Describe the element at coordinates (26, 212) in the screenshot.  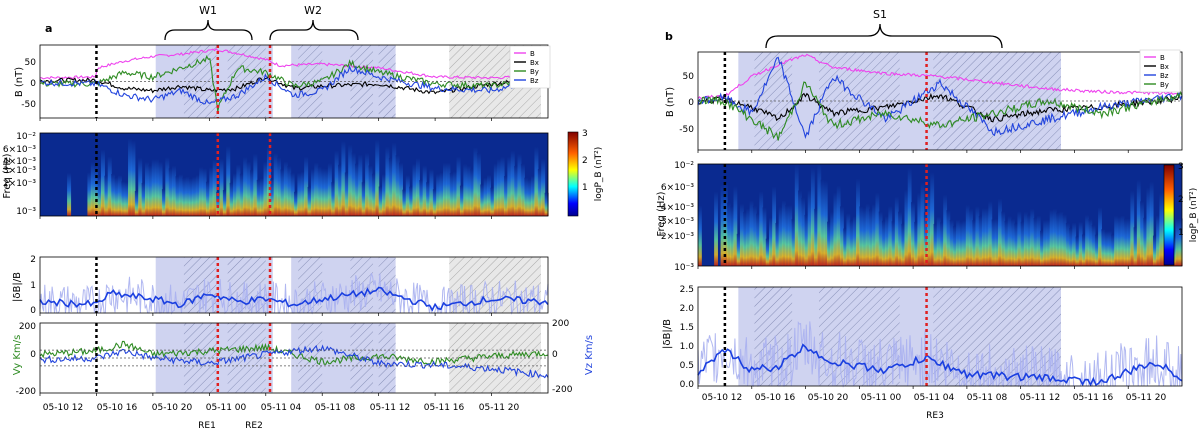
I see `a-freq-ytick: 10⁻³` at that location.